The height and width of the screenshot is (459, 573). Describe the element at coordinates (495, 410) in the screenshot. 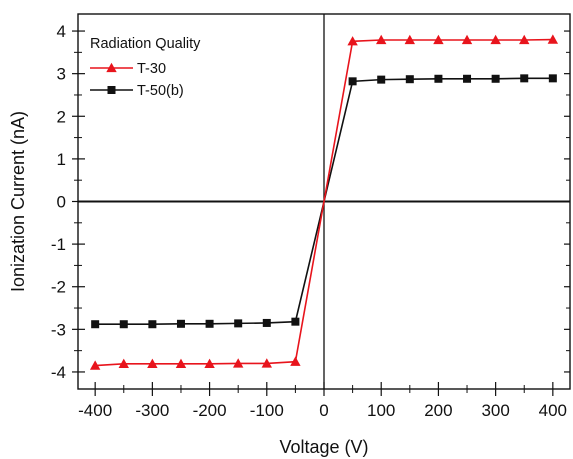

I see `x-tick-label: 300` at that location.